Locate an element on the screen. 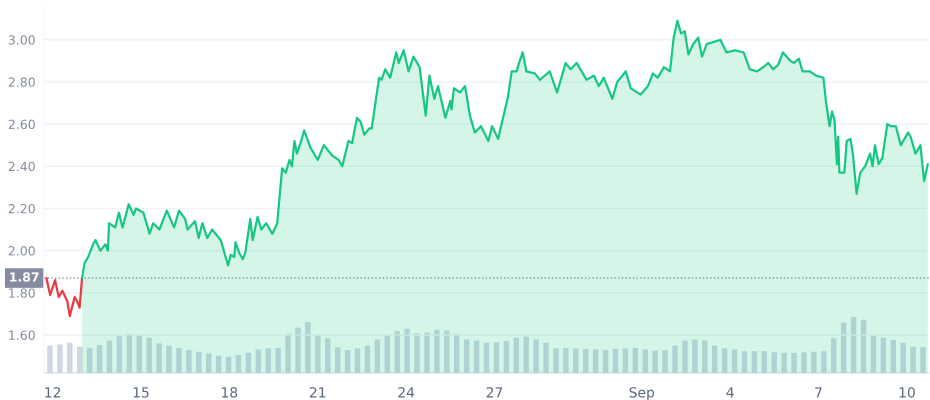 This screenshot has width=930, height=400. y-tick-label: 1.80 is located at coordinates (22, 293).